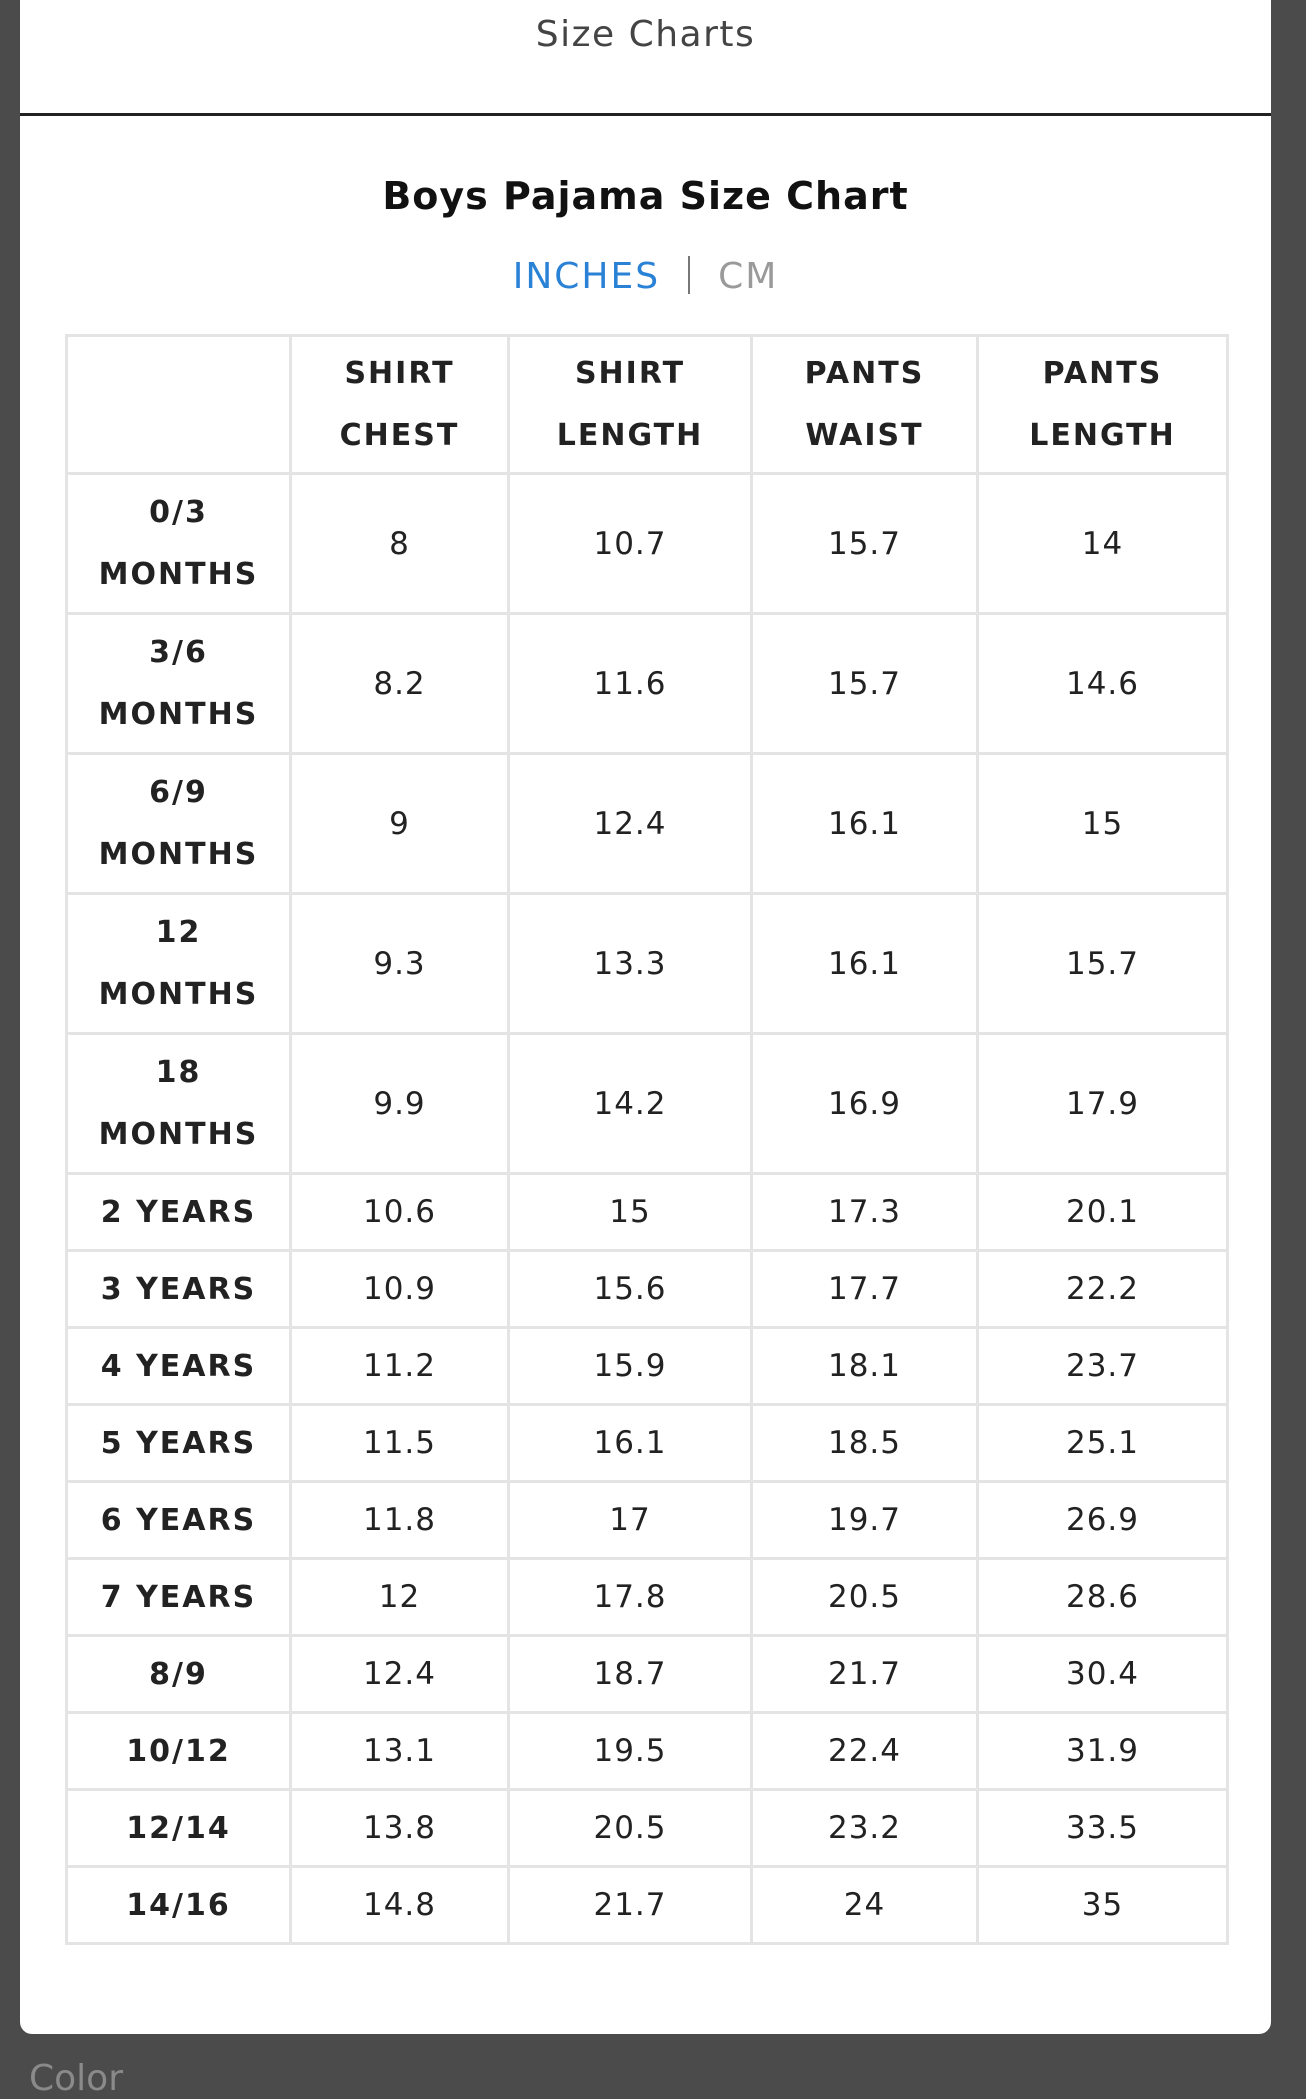 This screenshot has width=1306, height=2099. Describe the element at coordinates (1102, 1443) in the screenshot. I see `size-value: 25.1` at that location.